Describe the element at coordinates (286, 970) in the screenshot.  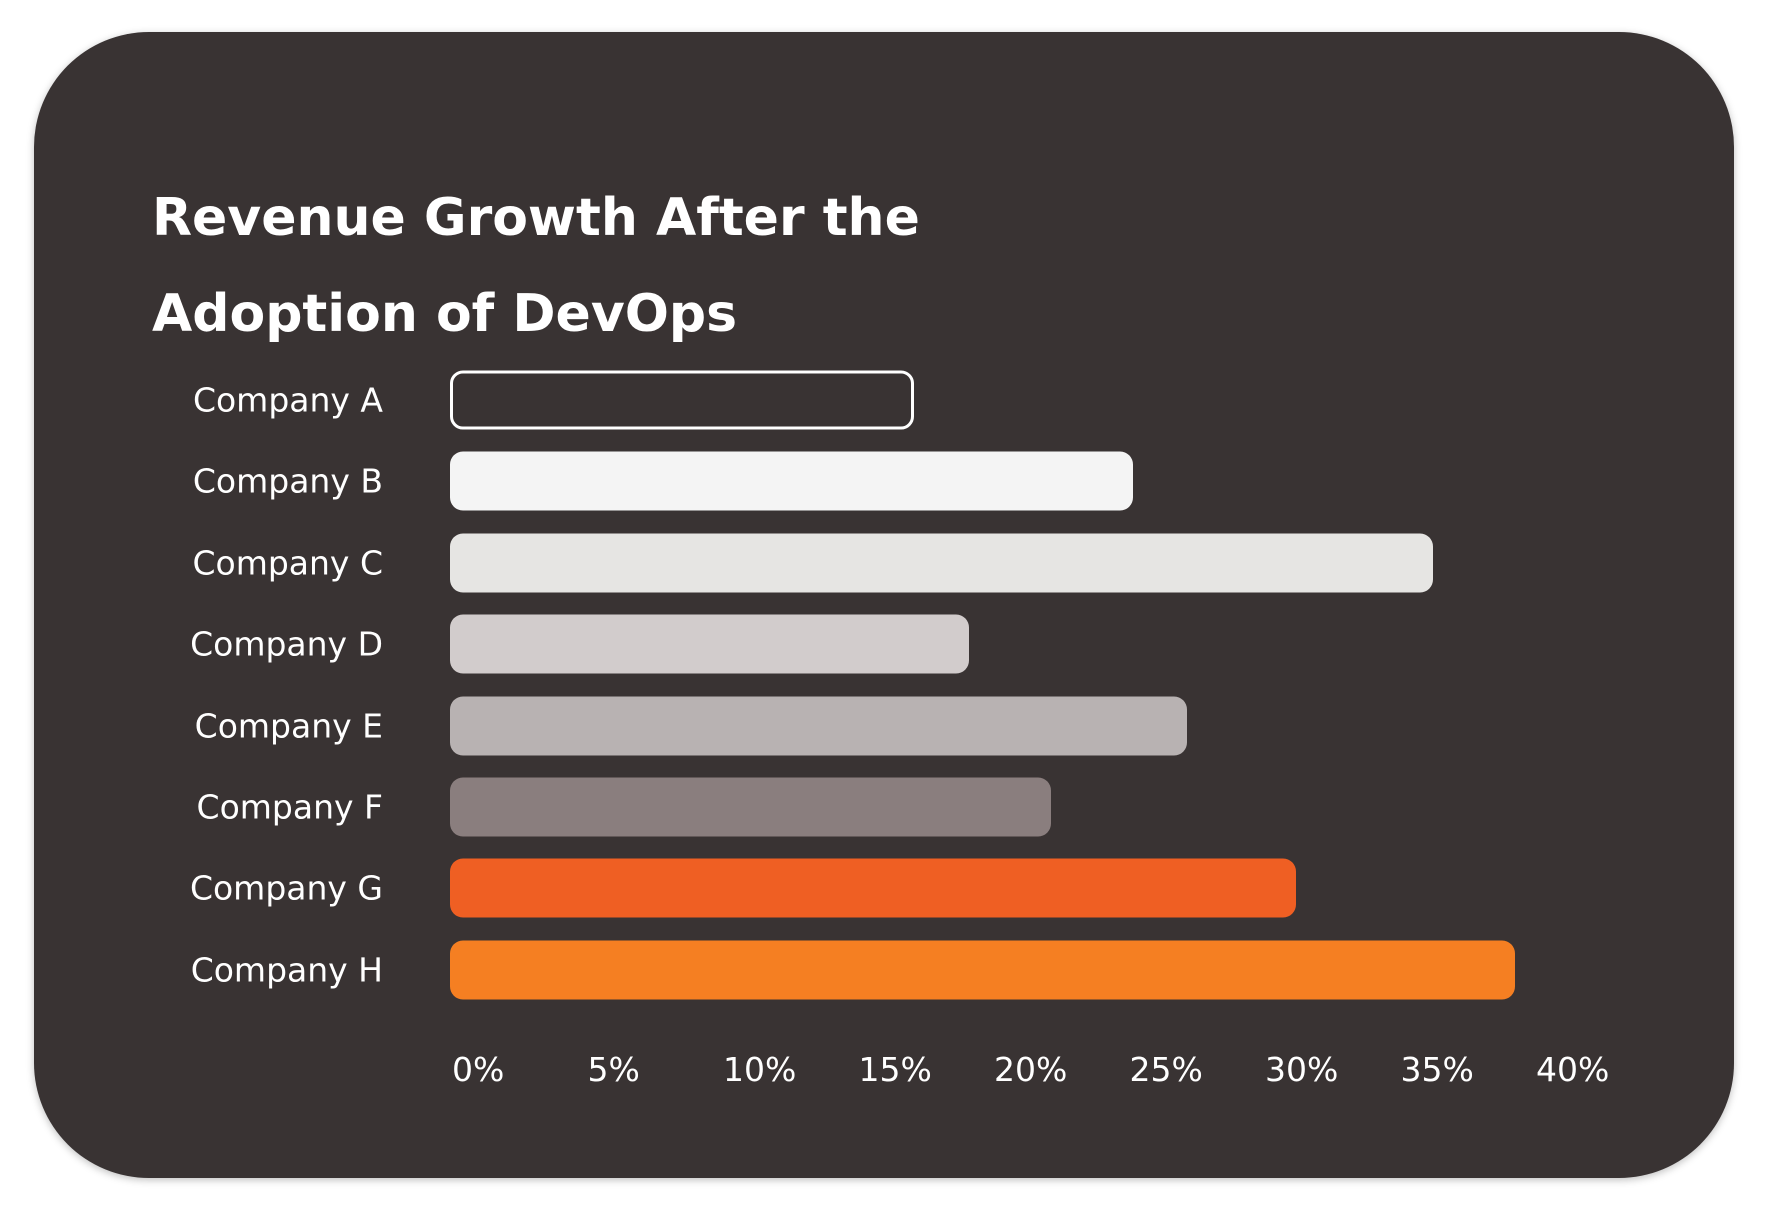
I see `category-label: Company H` at that location.